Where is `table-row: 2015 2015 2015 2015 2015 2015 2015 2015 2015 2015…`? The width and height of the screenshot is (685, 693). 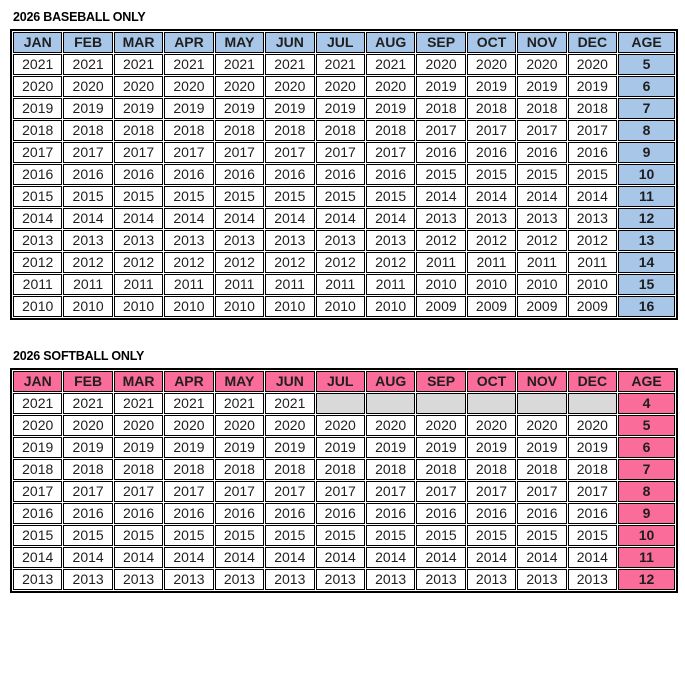 table-row: 2015 2015 2015 2015 2015 2015 2015 2015 2015 2015… is located at coordinates (344, 535).